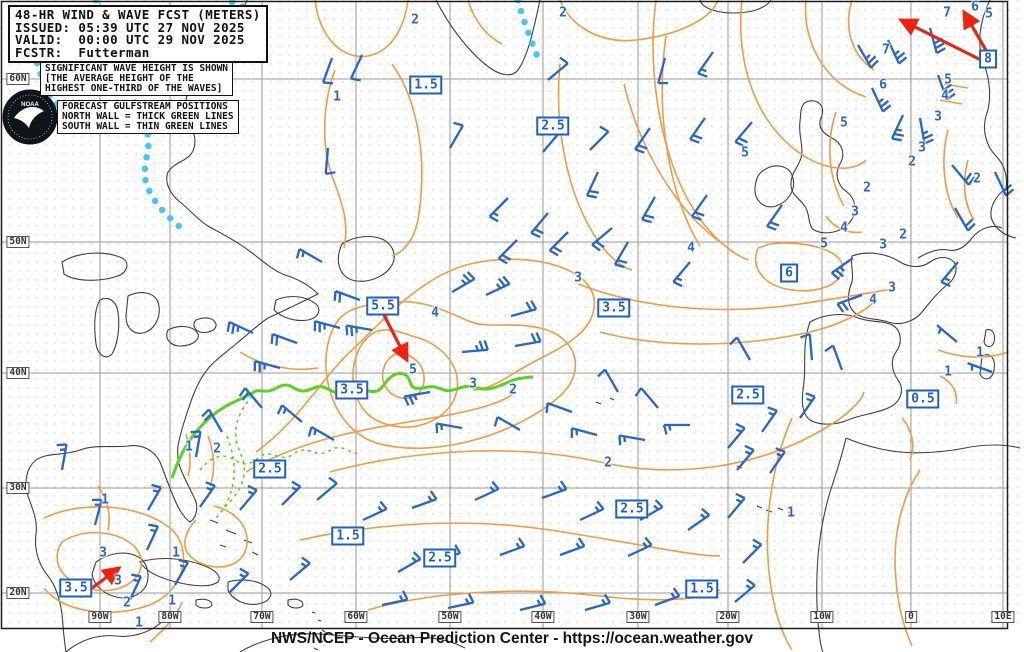 The height and width of the screenshot is (652, 1024). What do you see at coordinates (139, 305) in the screenshot?
I see `coast-great-lakes` at bounding box center [139, 305].